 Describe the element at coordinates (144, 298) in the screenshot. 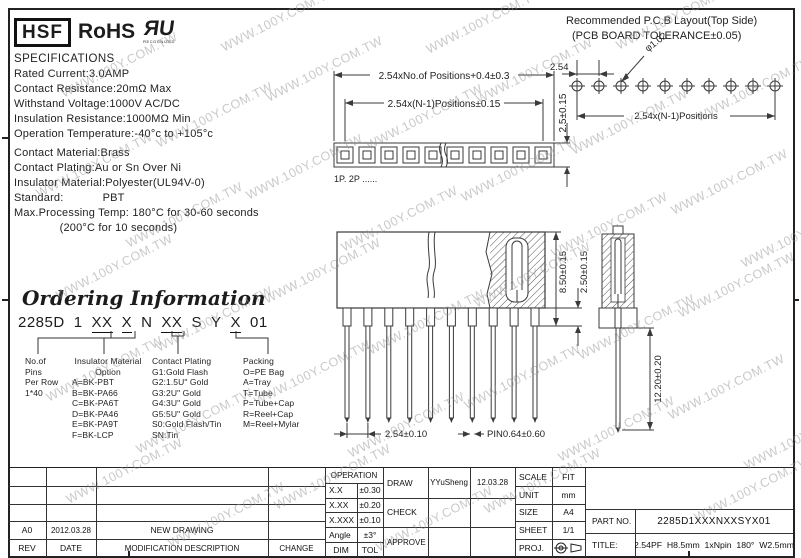

I see `ordering-title: Ordering Information` at that location.